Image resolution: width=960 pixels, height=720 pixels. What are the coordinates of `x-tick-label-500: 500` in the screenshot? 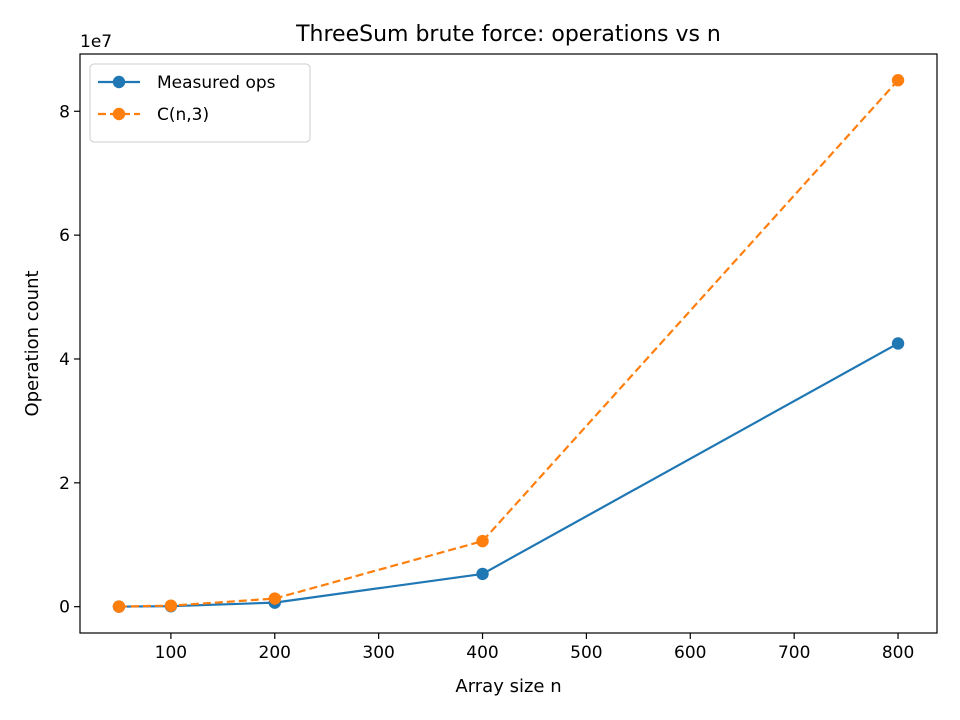 It's located at (586, 653).